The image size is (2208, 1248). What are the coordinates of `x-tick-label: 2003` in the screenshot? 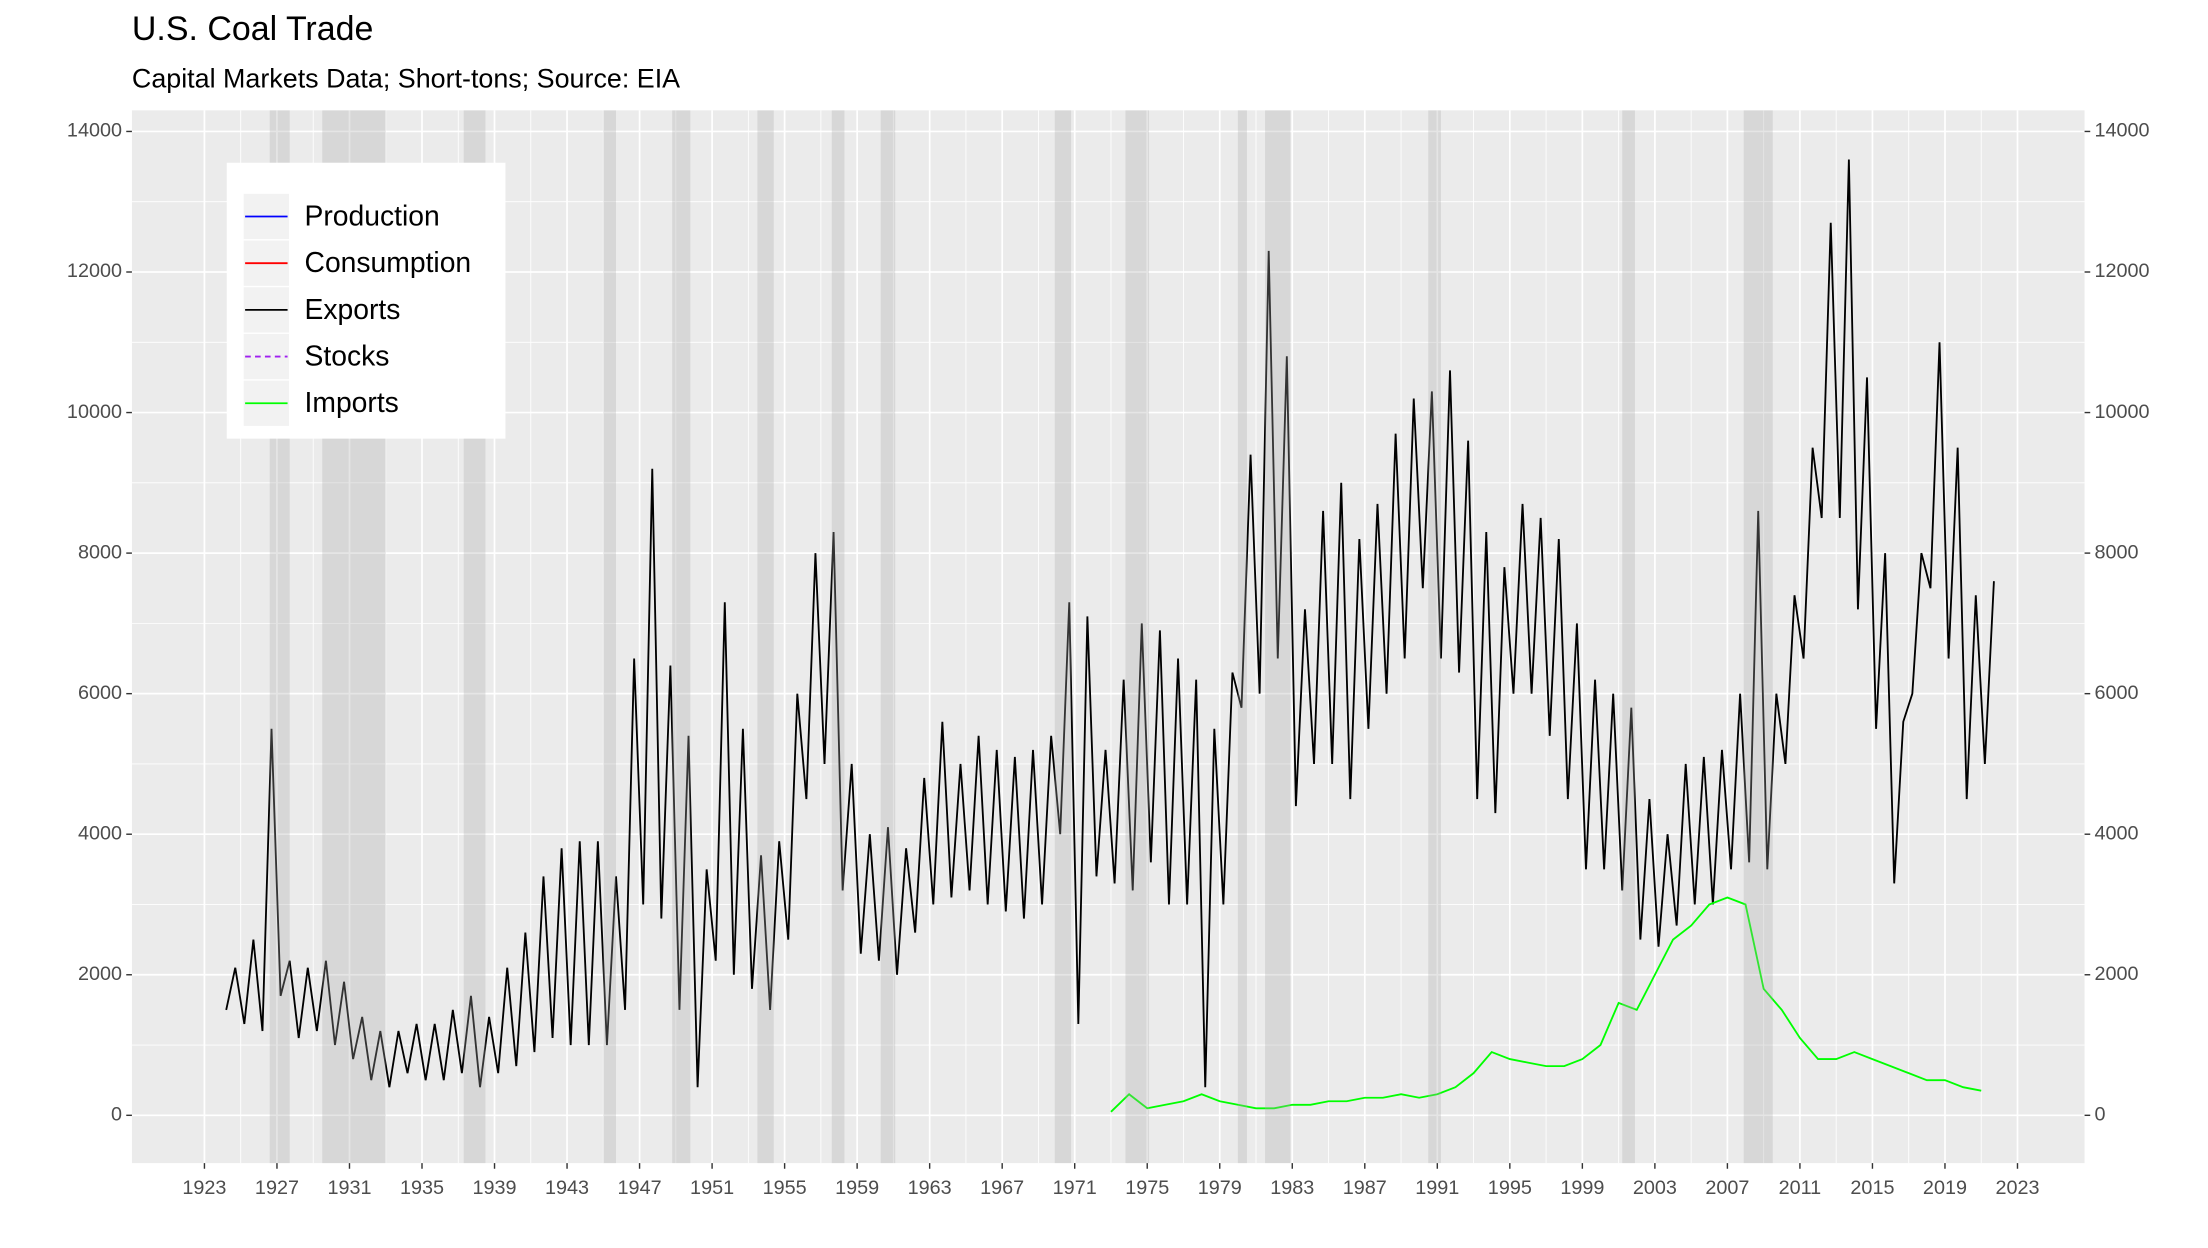 It's located at (1655, 1188).